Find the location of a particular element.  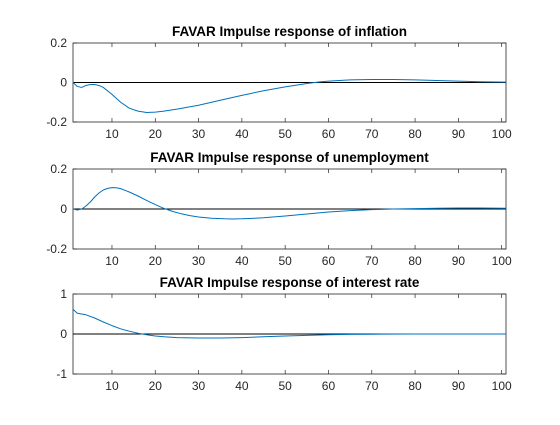

y-tick-label: -1 is located at coordinates (61, 374).